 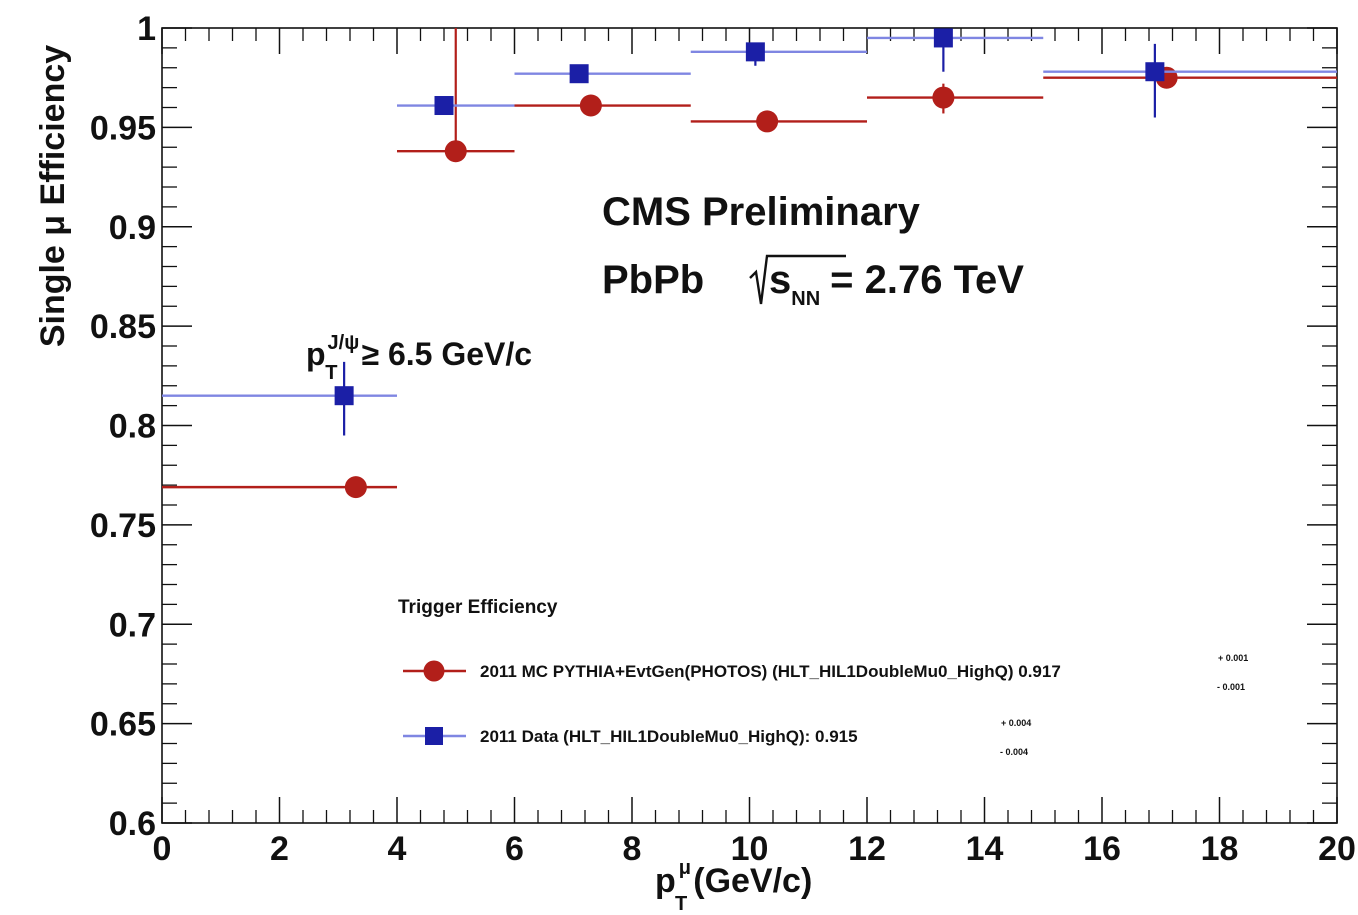 What do you see at coordinates (478, 607) in the screenshot?
I see `legend-title: Trigger Efficiency` at bounding box center [478, 607].